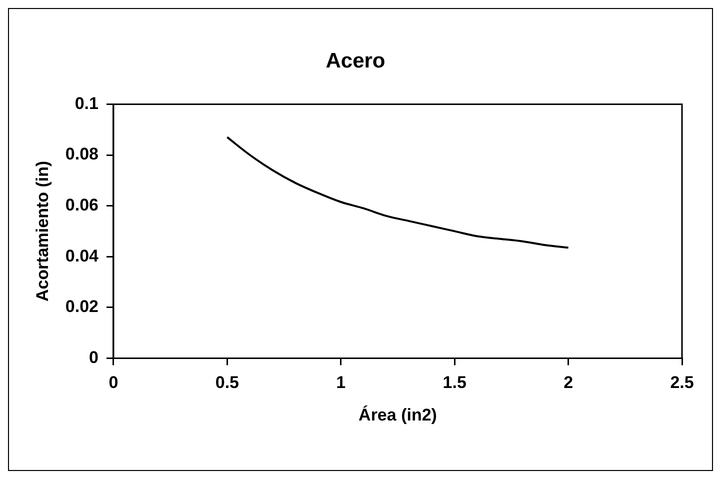 The height and width of the screenshot is (479, 721). I want to click on y-tick-label: 0.06, so click(81, 204).